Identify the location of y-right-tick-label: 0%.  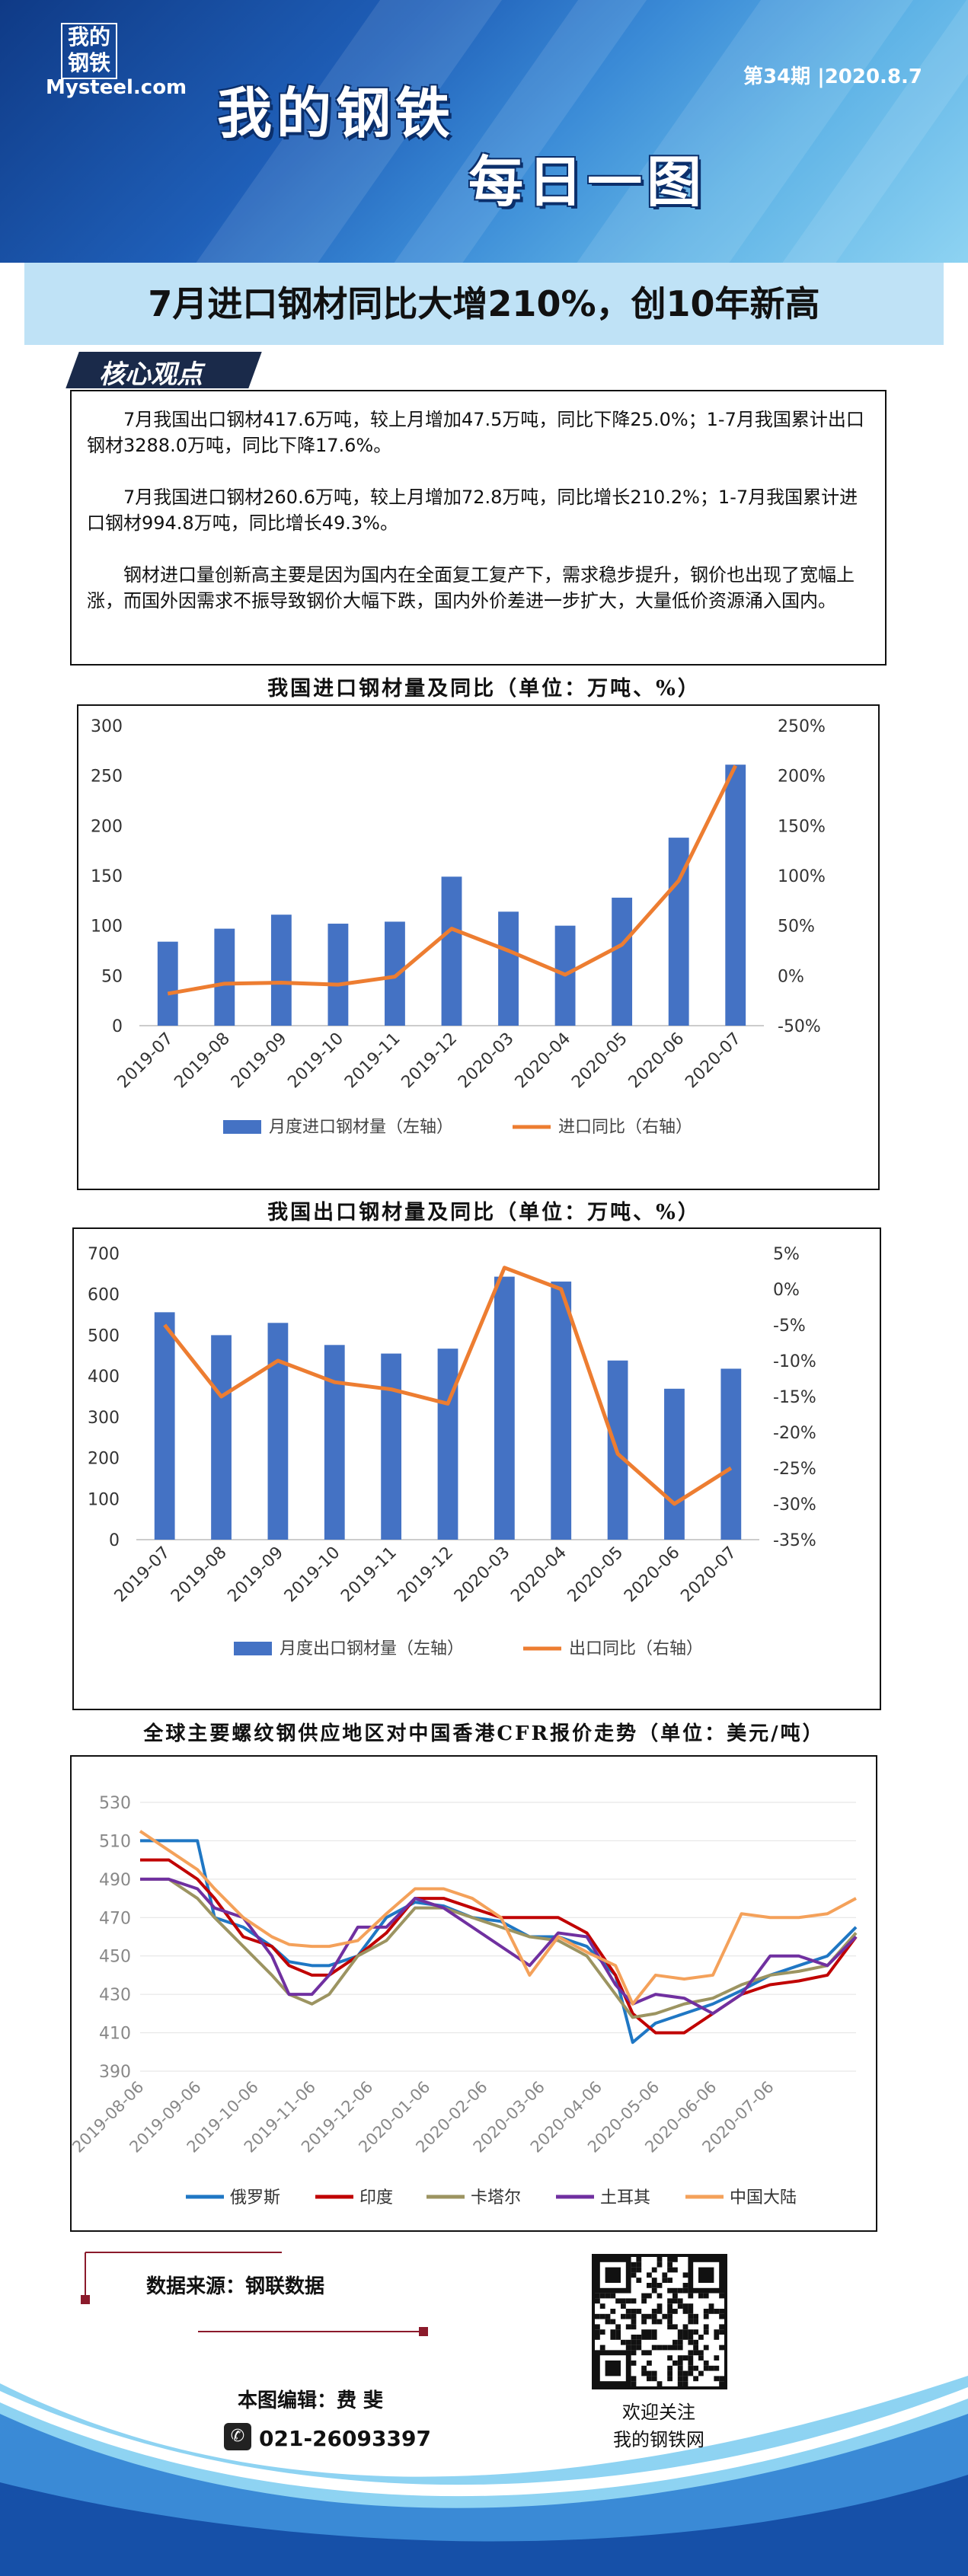
(786, 1290).